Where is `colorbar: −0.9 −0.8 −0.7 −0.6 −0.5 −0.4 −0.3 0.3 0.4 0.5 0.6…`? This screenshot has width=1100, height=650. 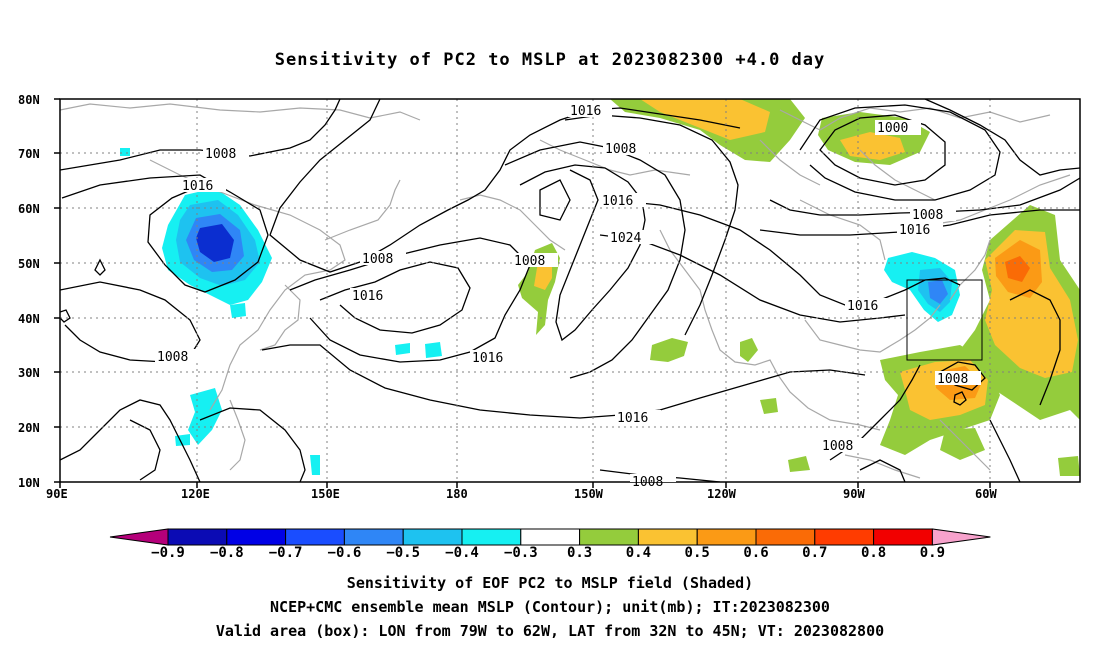
colorbar: −0.9 −0.8 −0.7 −0.6 −0.5 −0.4 −0.3 0.3 0.4 0.5 0.6… is located at coordinates (550, 544).